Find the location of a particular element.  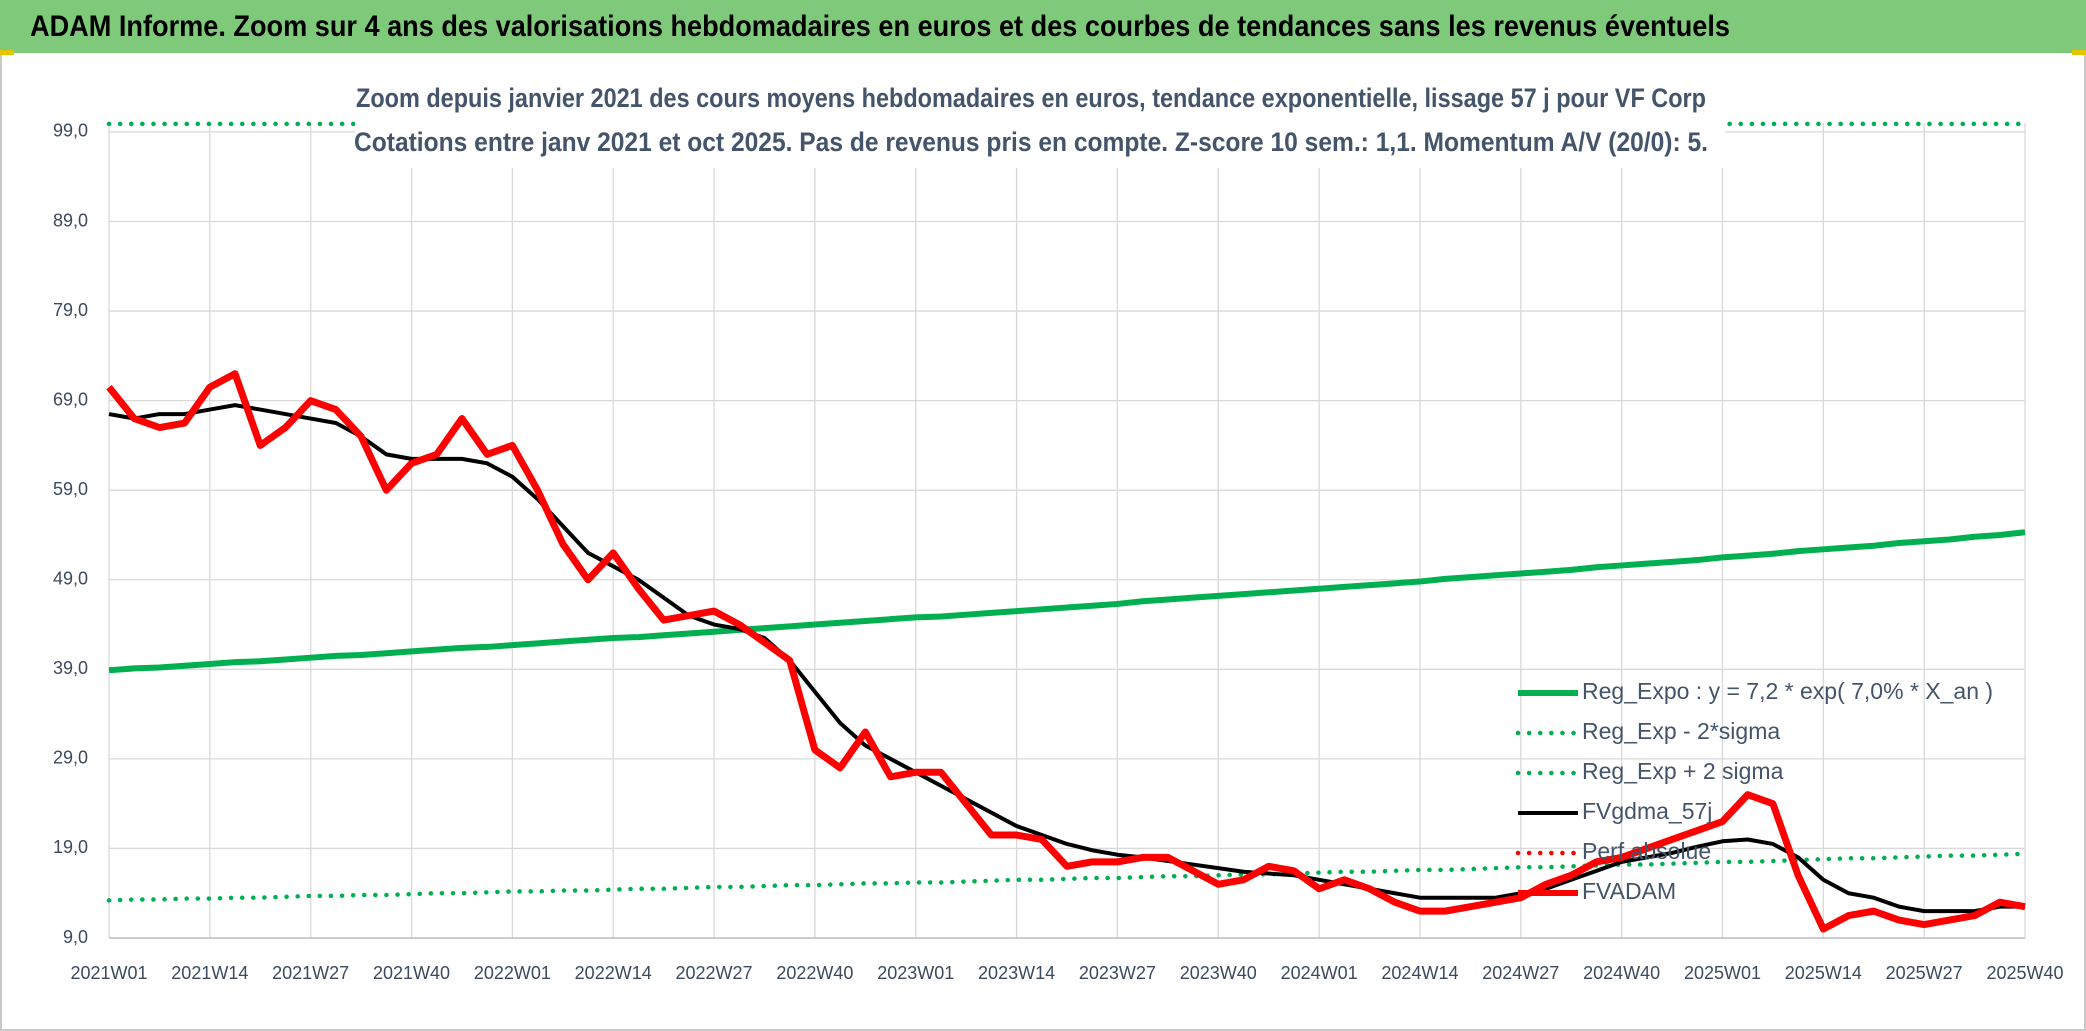

y-tick-label: 19,0 is located at coordinates (70, 847).